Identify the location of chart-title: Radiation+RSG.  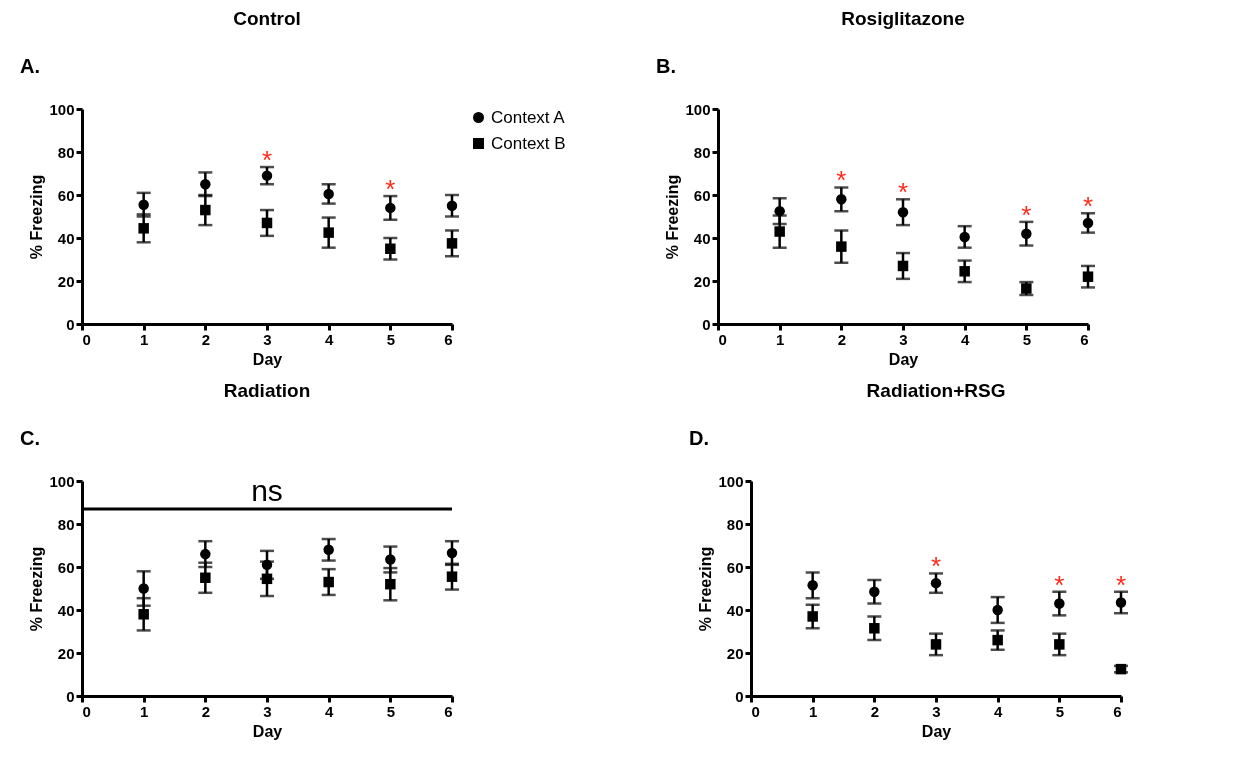
(936, 390).